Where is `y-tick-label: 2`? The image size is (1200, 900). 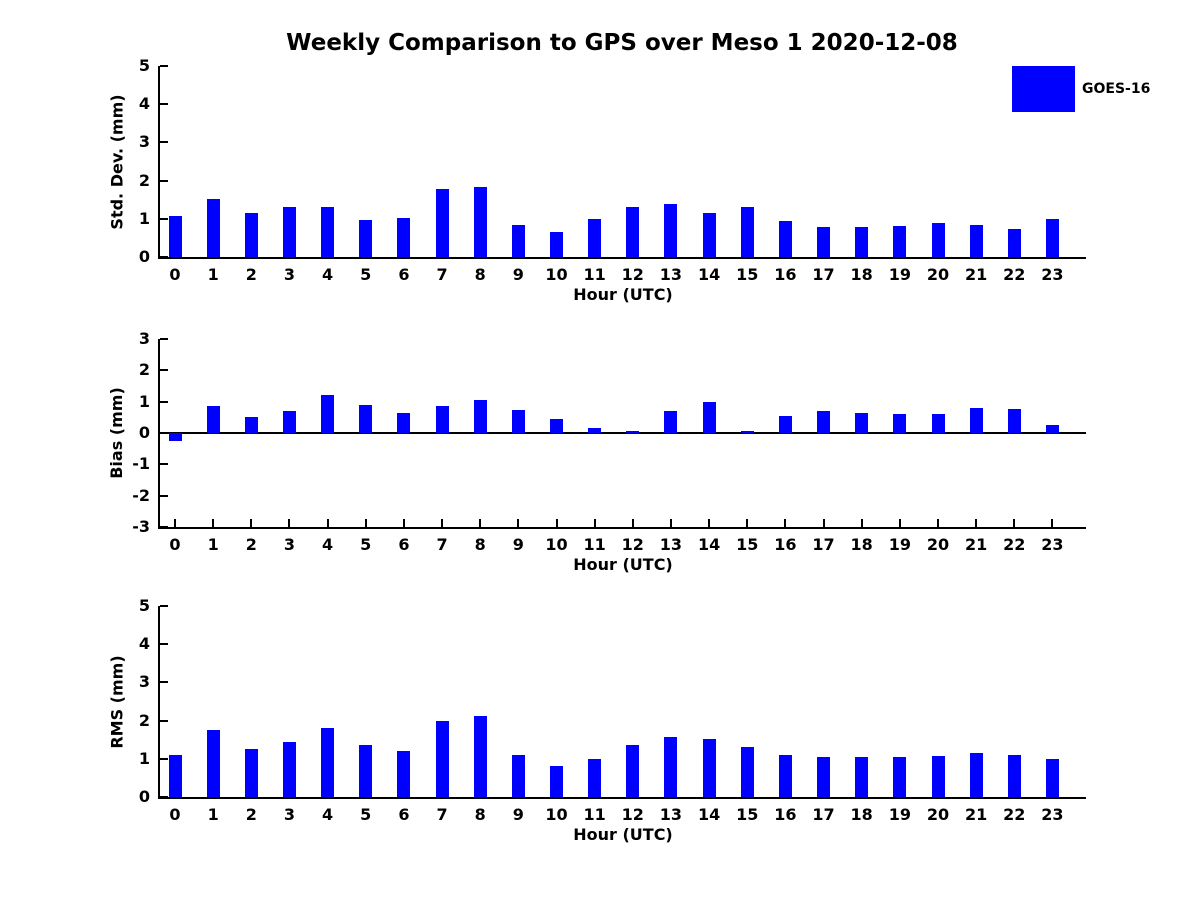
y-tick-label: 2 is located at coordinates (144, 370).